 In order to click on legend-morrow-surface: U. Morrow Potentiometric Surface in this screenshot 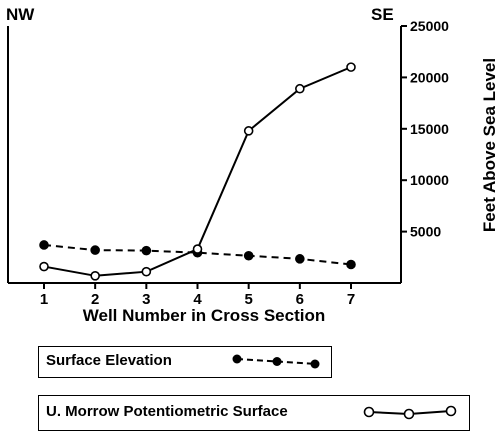, I will do `click(254, 413)`.